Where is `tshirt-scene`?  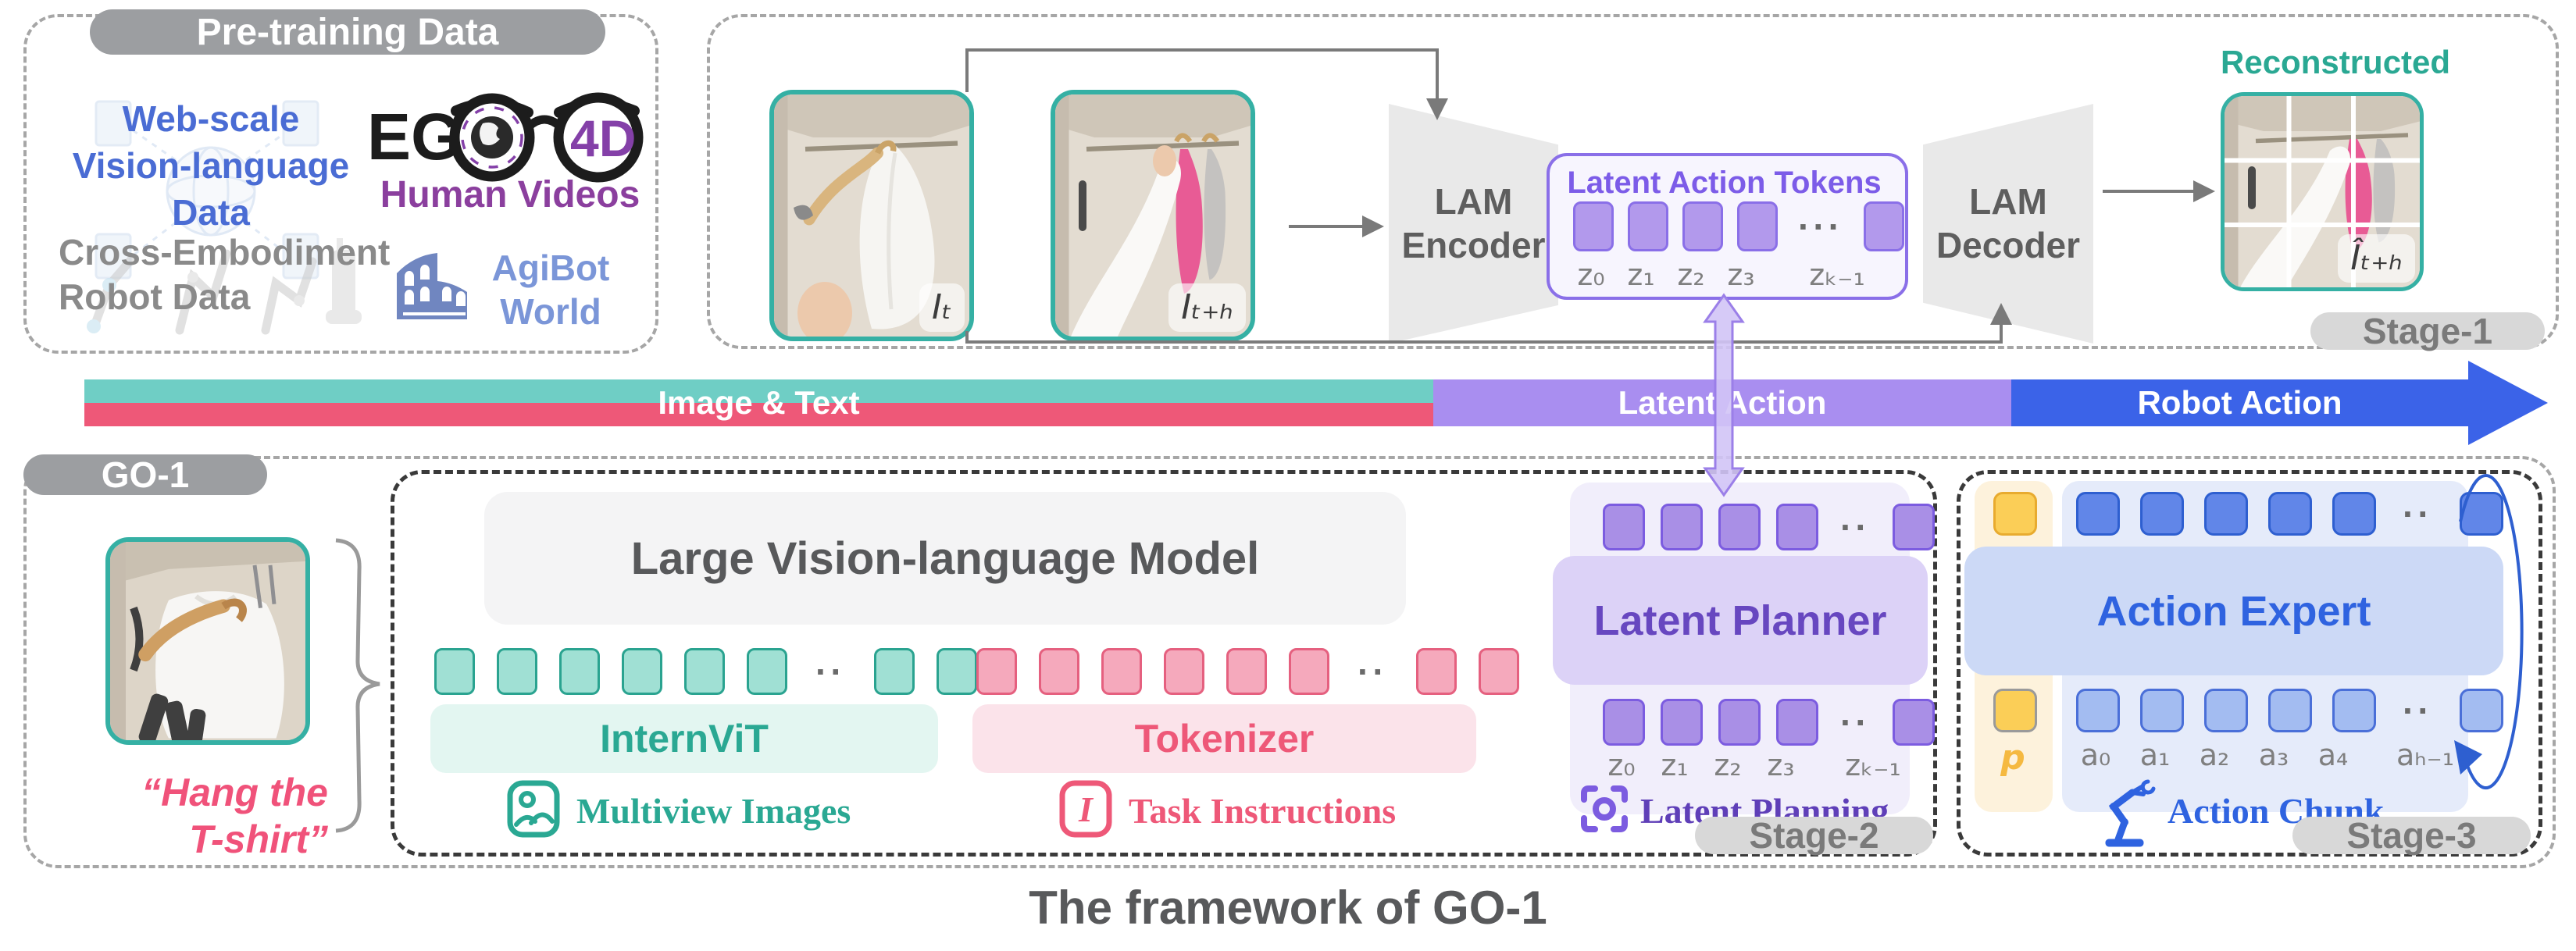
tshirt-scene is located at coordinates (207, 641).